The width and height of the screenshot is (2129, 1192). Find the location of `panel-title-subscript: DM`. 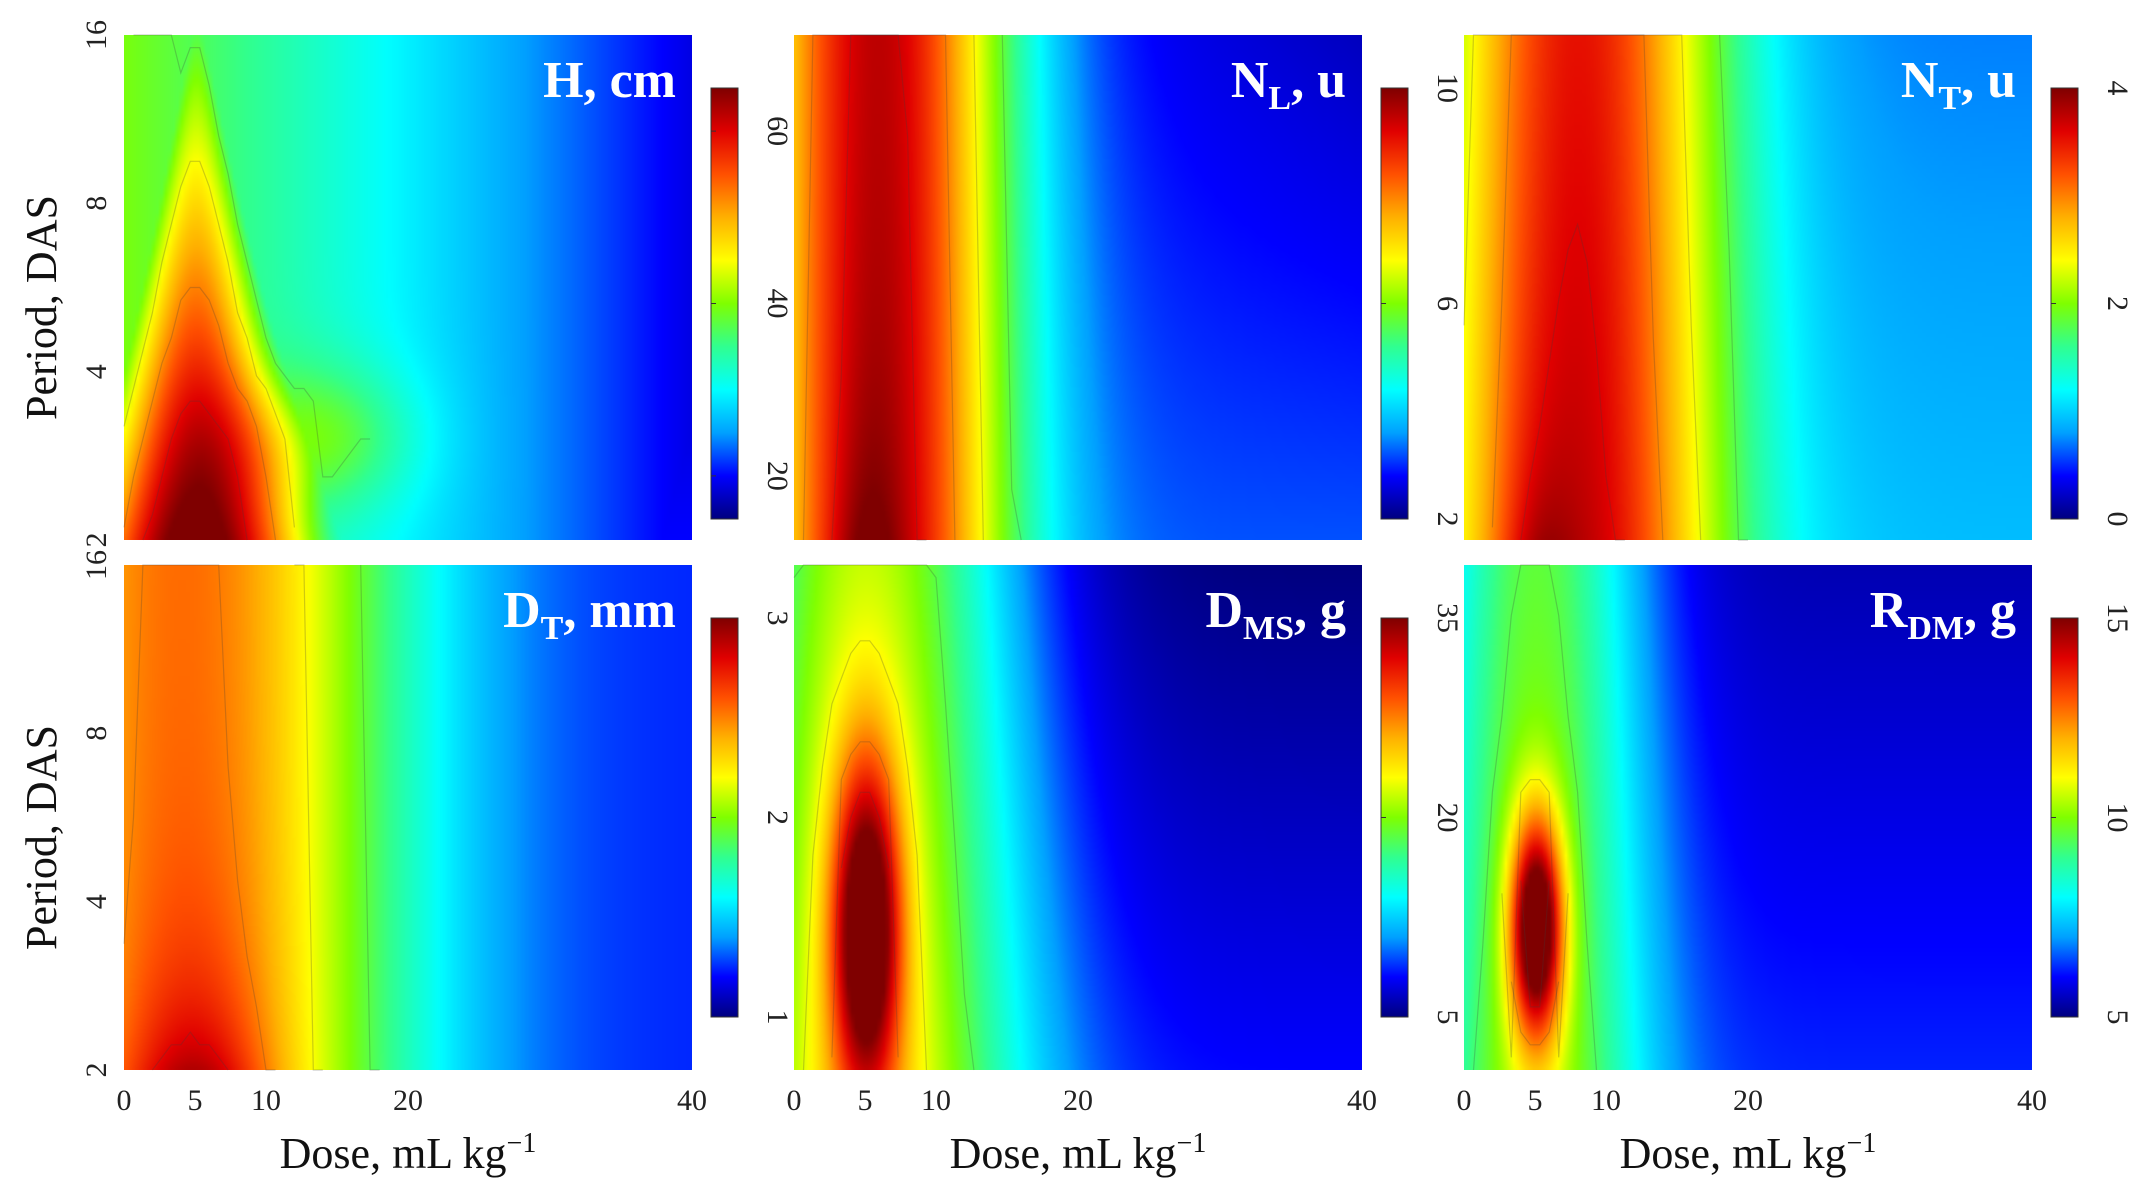

panel-title-subscript: DM is located at coordinates (1935, 628).